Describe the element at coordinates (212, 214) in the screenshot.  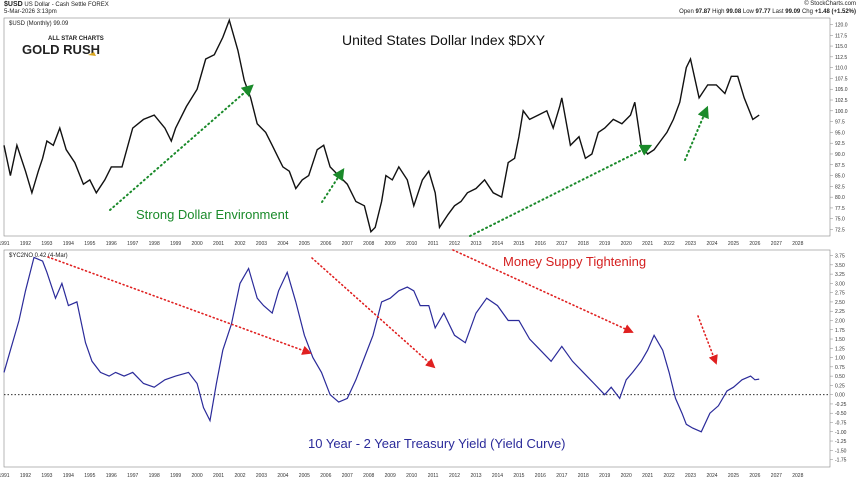
I see `strong-dollar-annotation: Strong Dollar Environment` at that location.